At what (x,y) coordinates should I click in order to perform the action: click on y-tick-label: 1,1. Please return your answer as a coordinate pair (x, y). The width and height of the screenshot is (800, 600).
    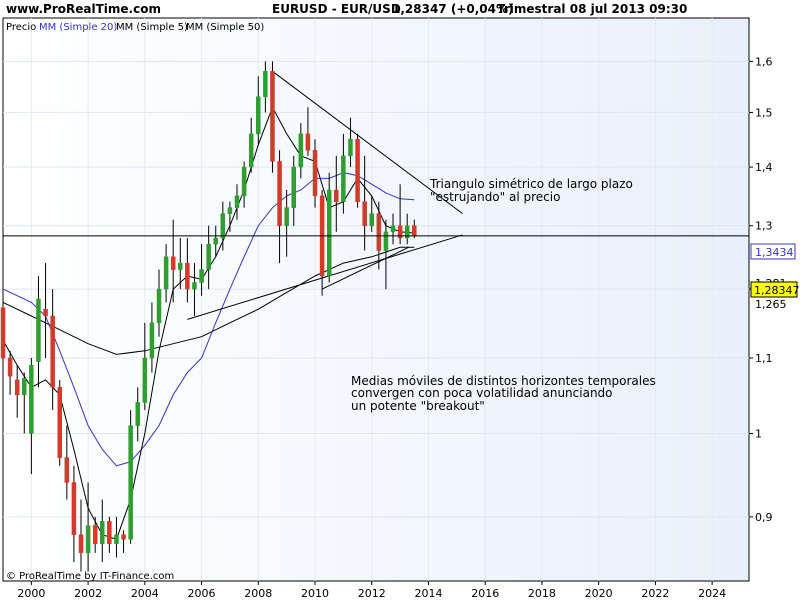
    Looking at the image, I should click on (764, 358).